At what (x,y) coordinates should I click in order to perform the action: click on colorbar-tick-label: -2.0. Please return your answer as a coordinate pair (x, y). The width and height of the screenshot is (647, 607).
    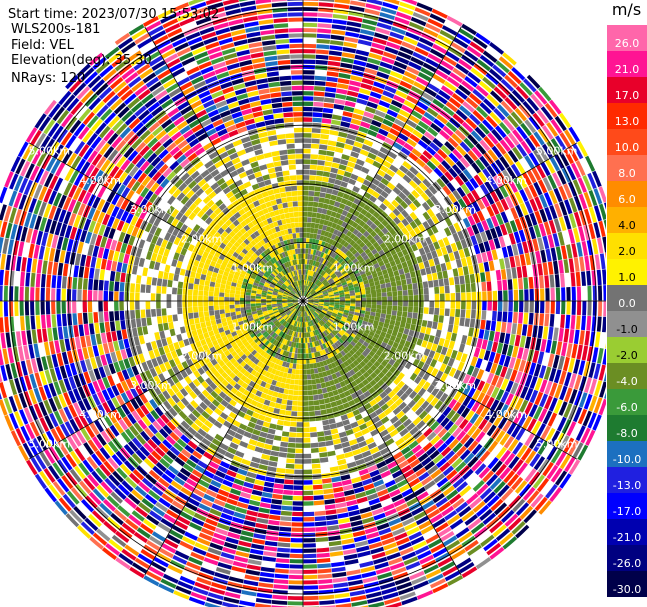
    Looking at the image, I should click on (626, 355).